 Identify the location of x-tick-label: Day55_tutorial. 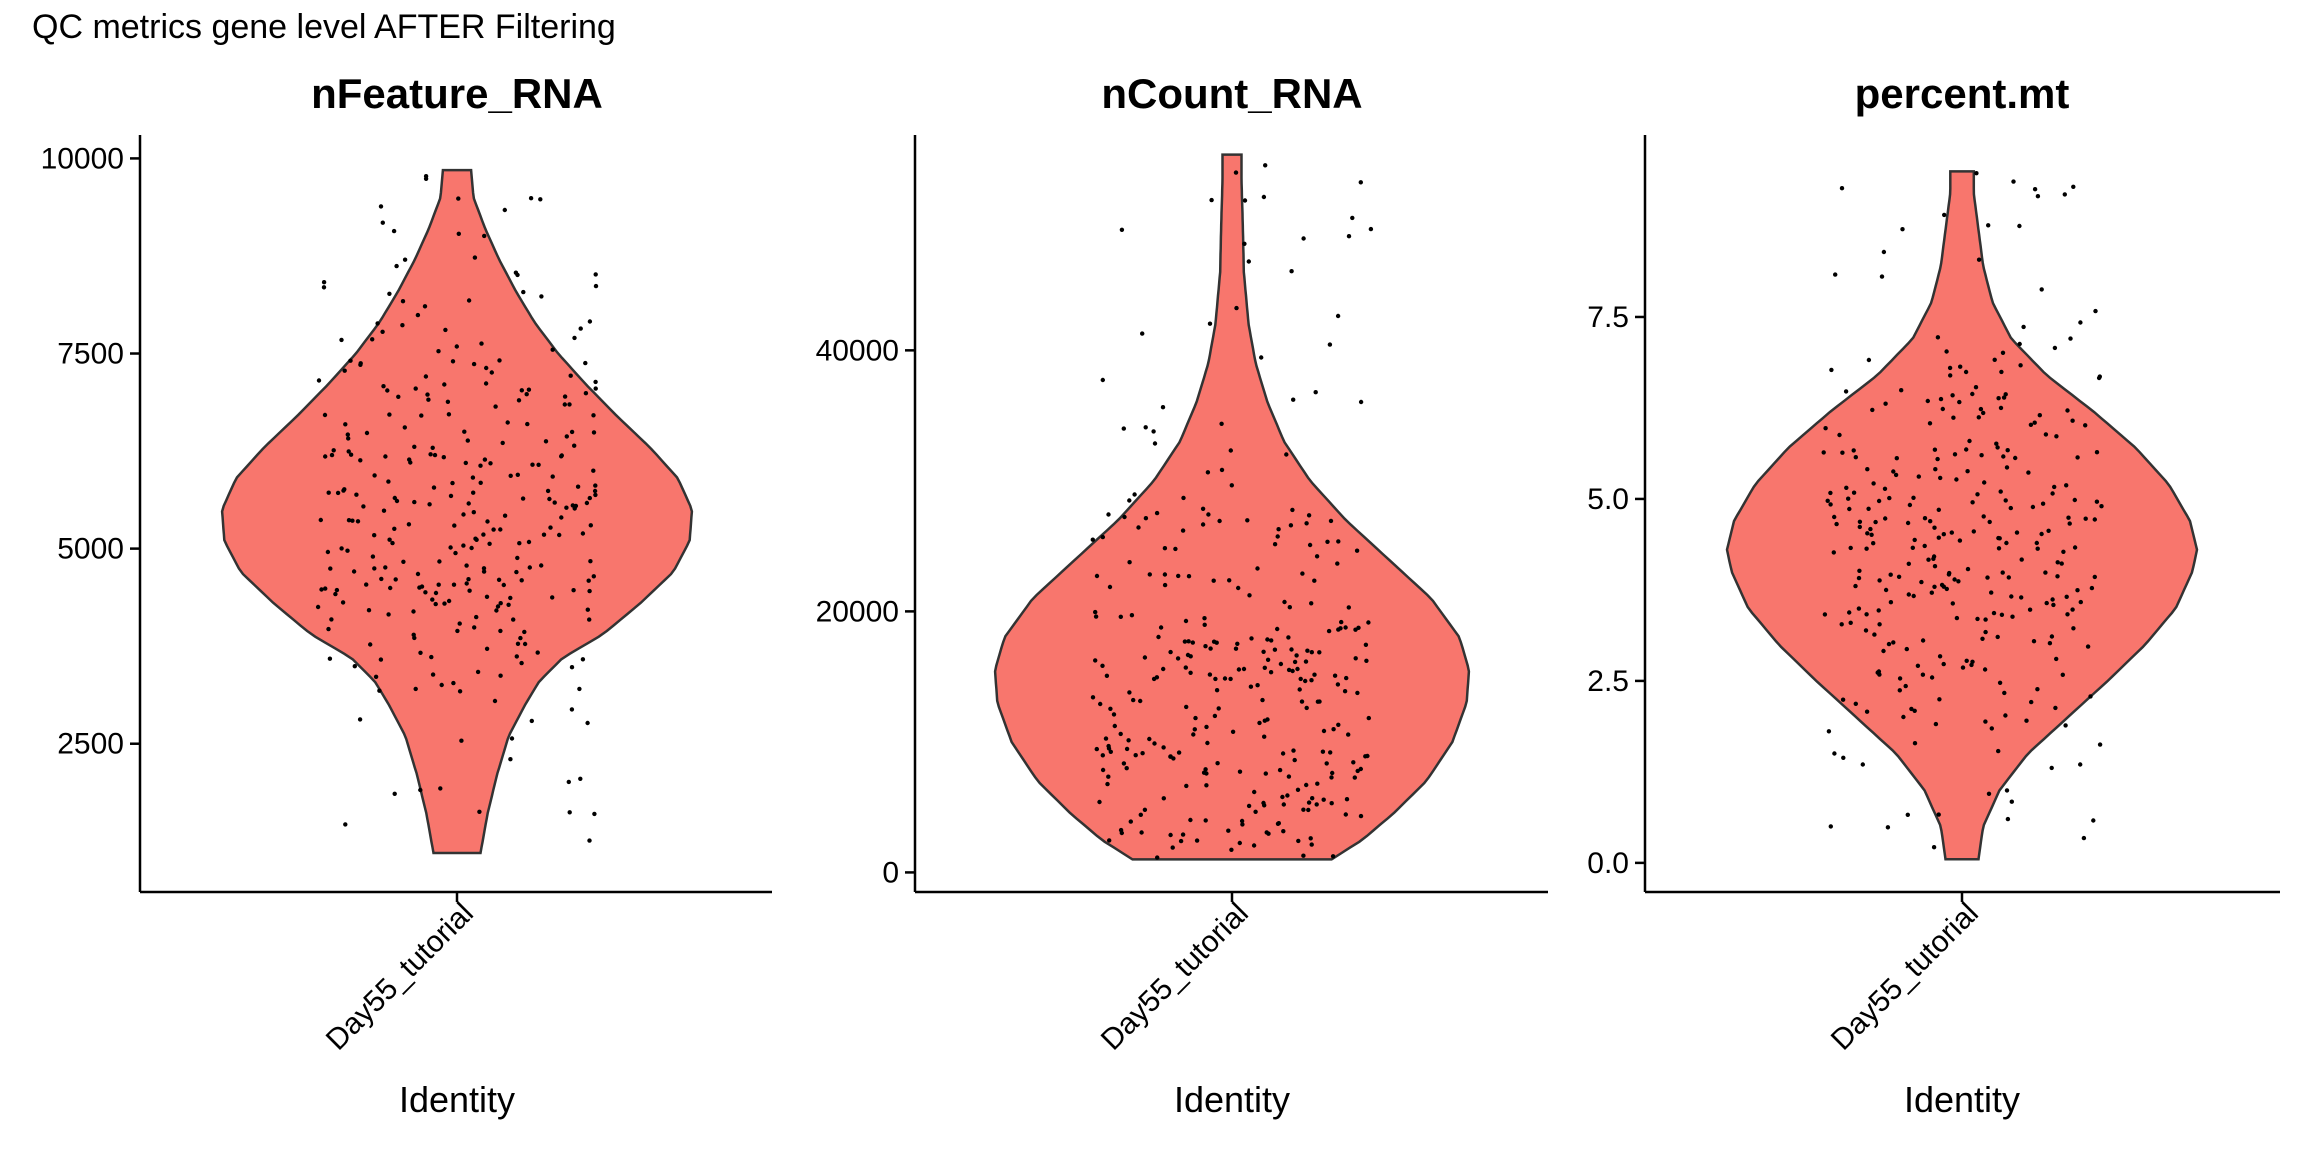
(1175, 977).